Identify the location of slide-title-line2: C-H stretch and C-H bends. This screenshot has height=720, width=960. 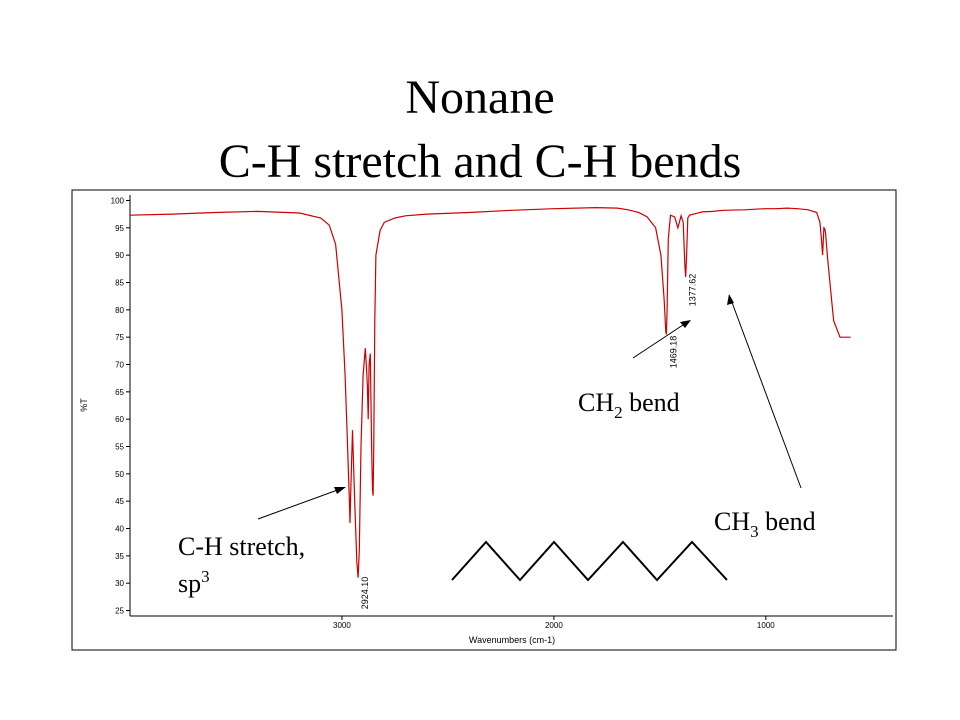
(480, 161).